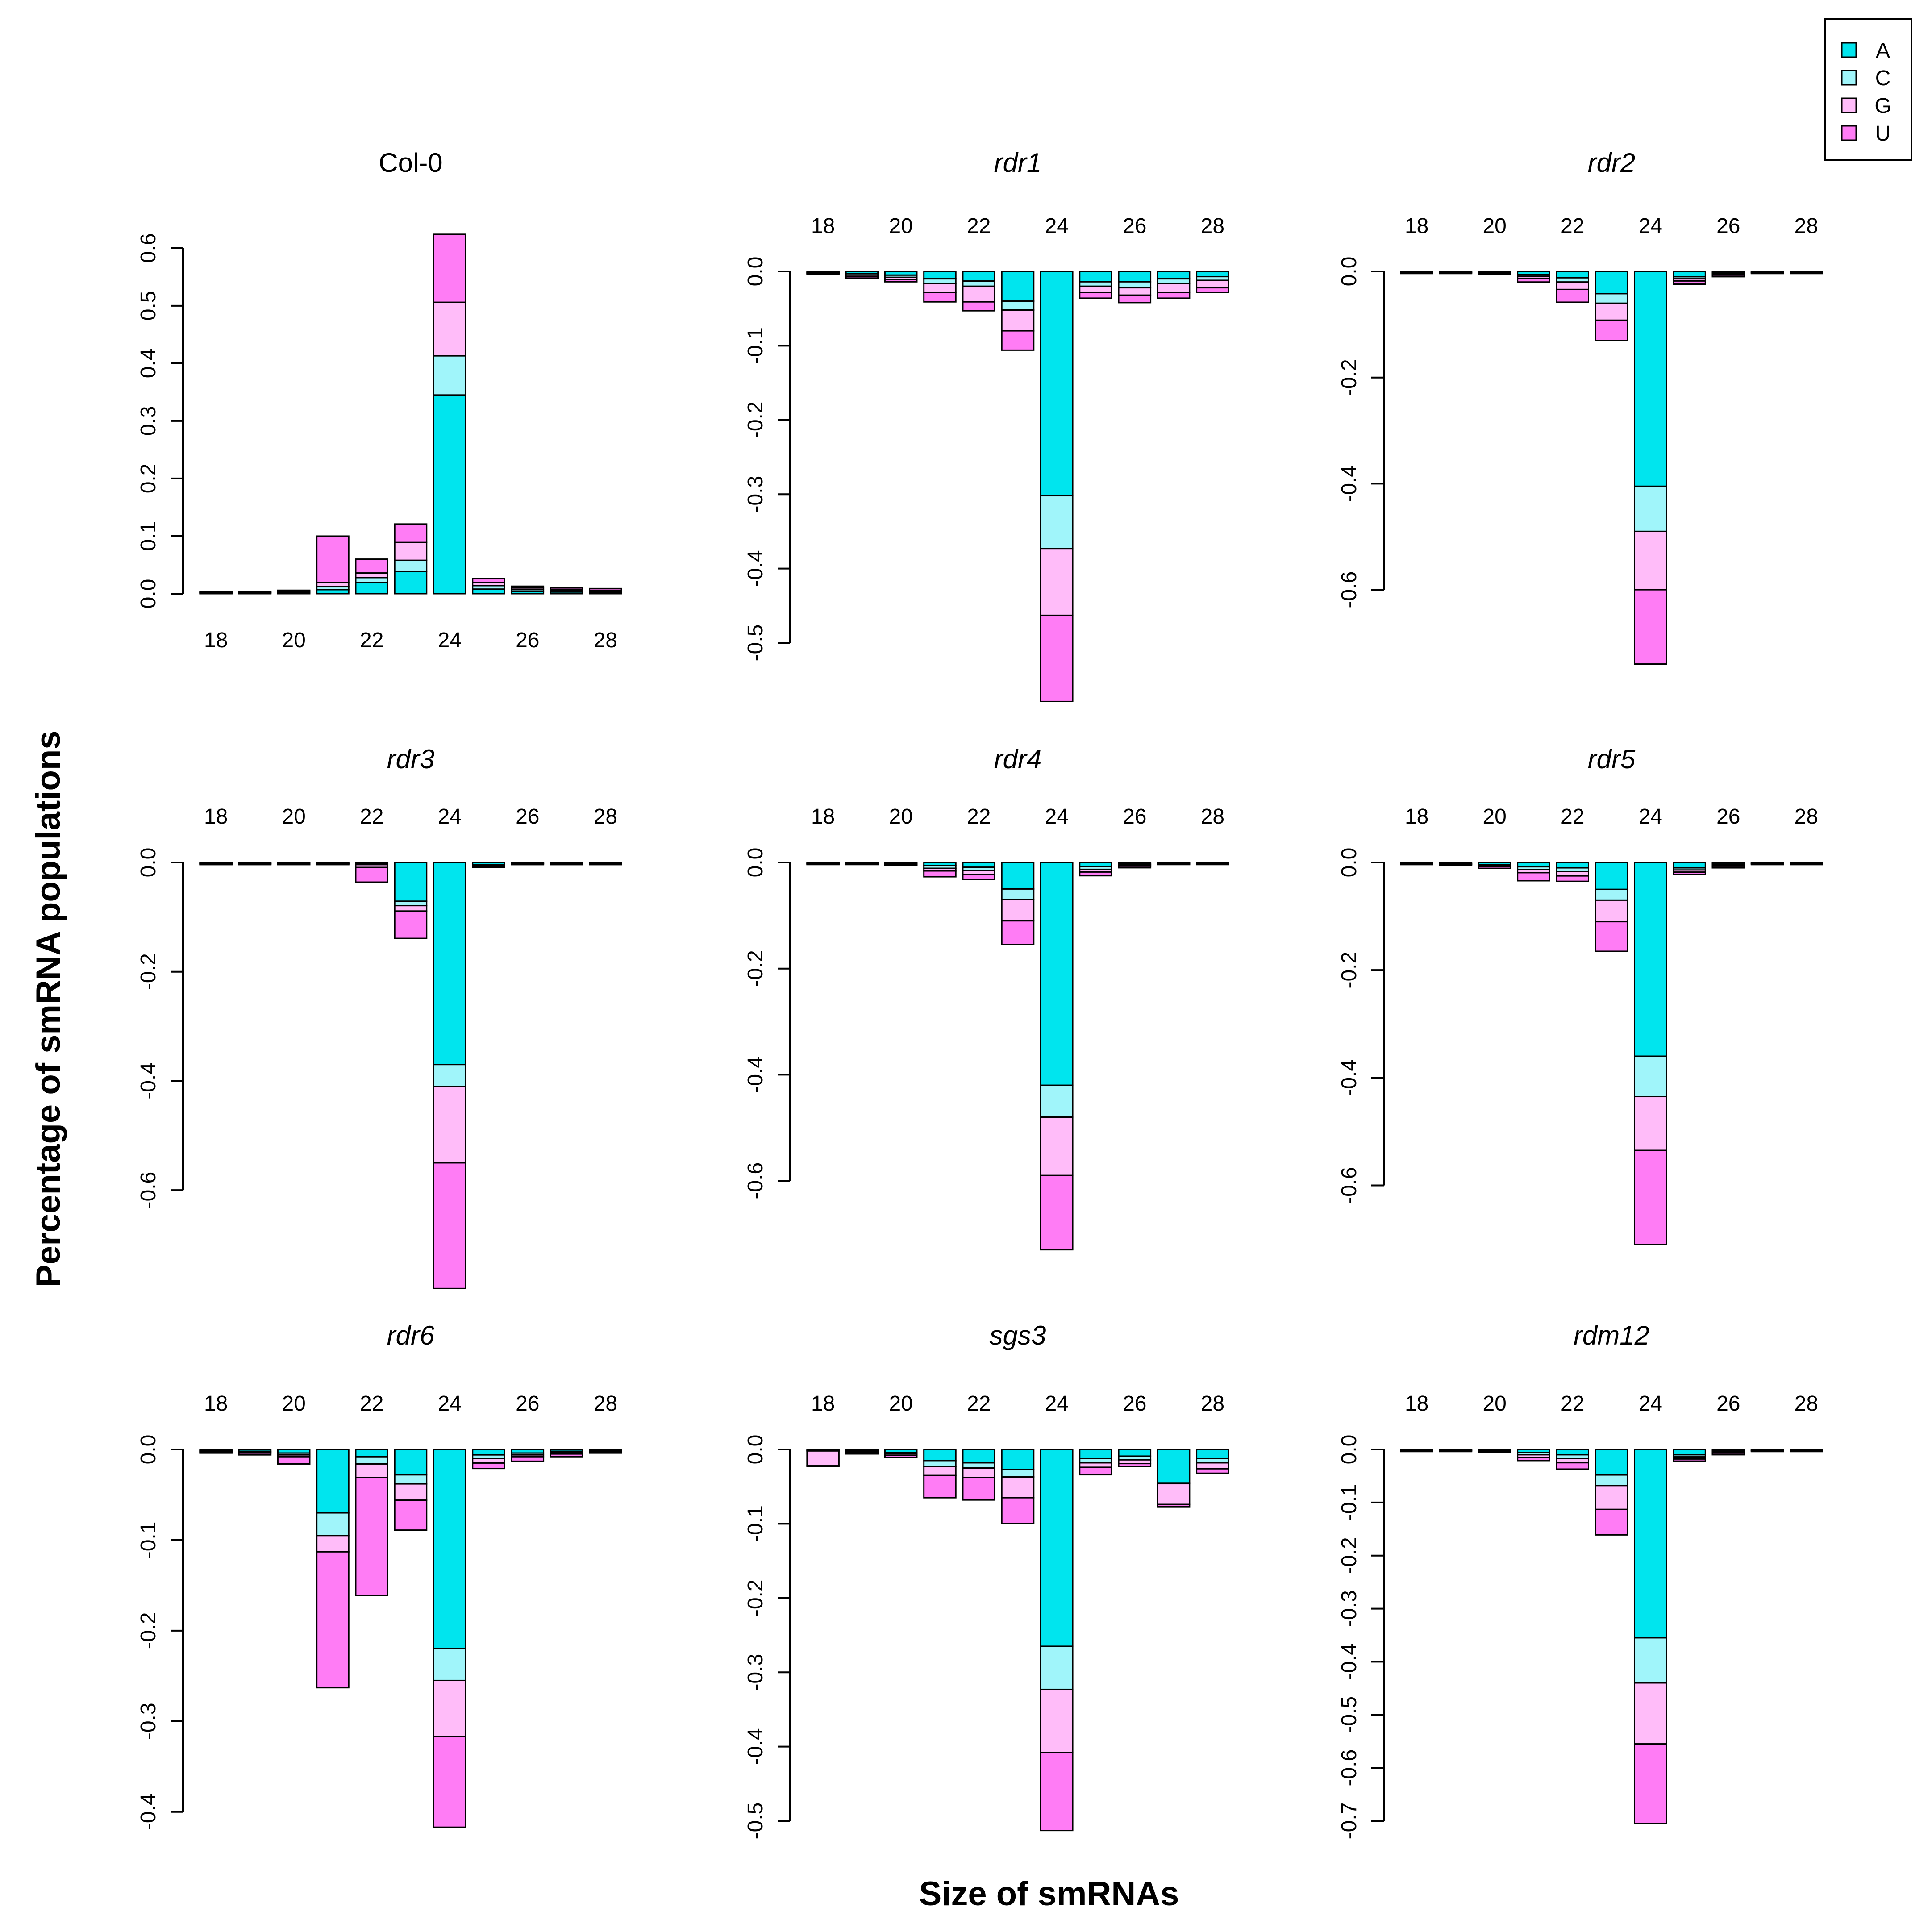 Image resolution: width=1932 pixels, height=1924 pixels. I want to click on bar-size-18-G, so click(823, 1458).